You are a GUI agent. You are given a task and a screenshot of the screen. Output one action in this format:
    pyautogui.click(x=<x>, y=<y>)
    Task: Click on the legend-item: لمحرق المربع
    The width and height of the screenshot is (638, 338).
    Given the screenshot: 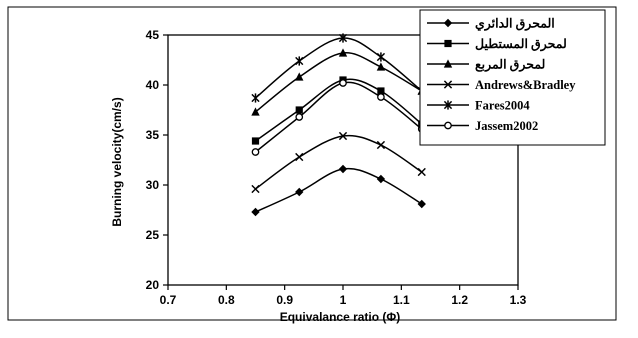 What is the action you would take?
    pyautogui.click(x=486, y=65)
    